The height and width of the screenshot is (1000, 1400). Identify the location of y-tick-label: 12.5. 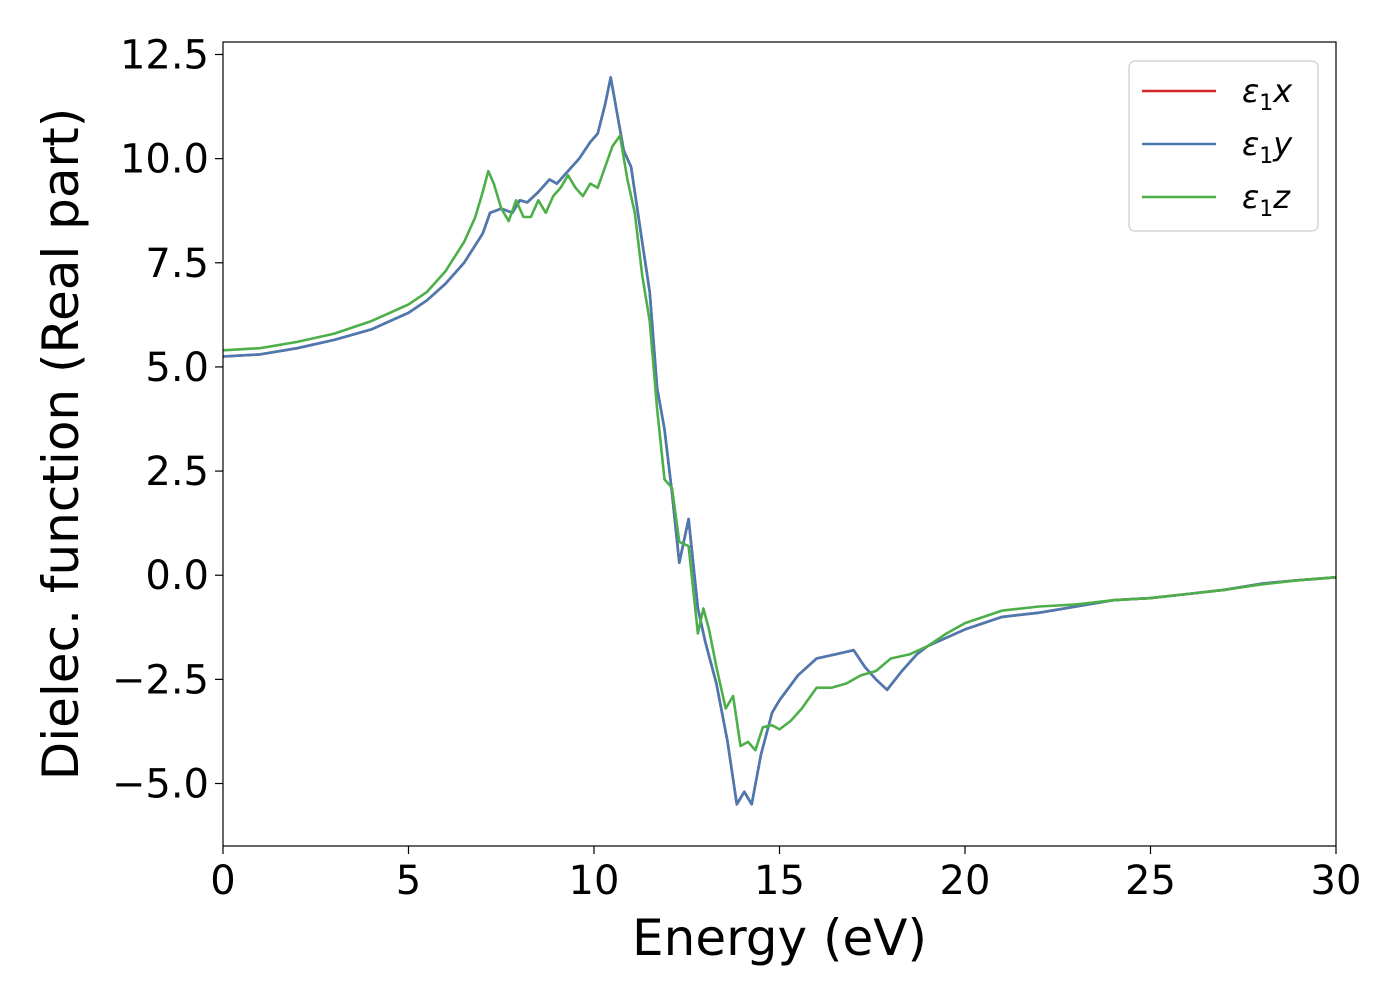
(164, 55).